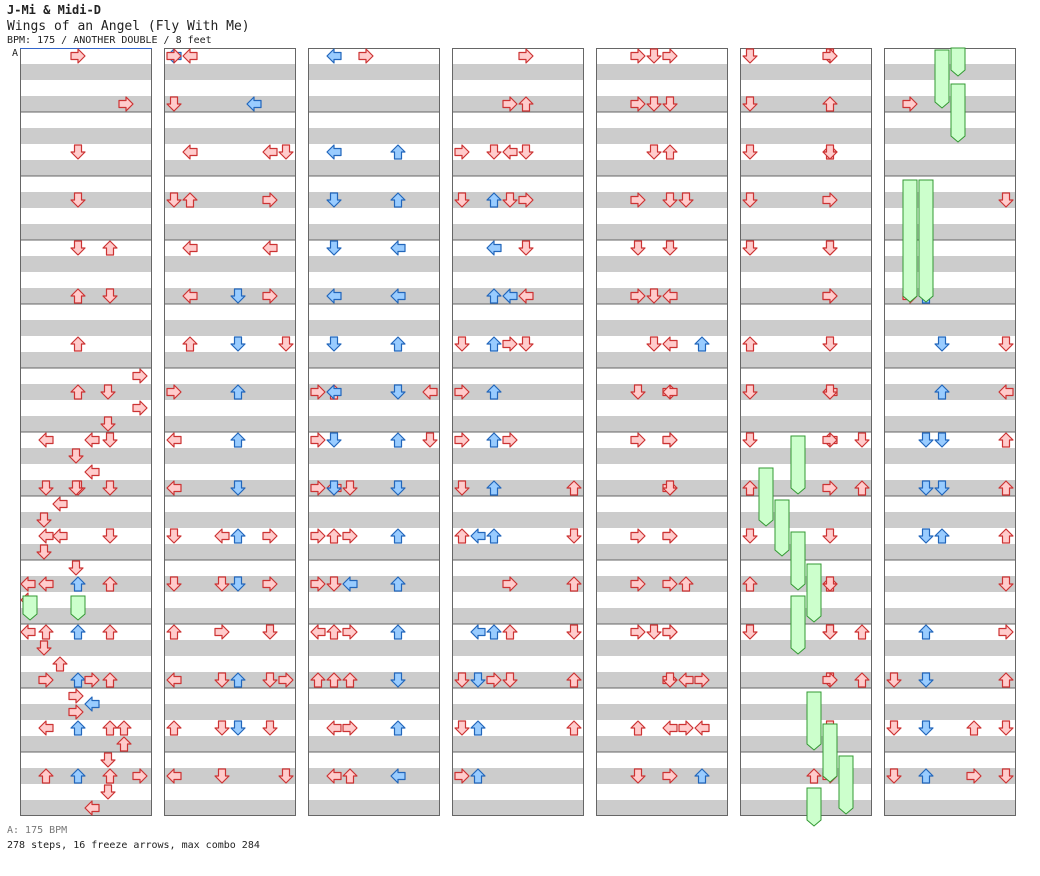 The image size is (1040, 876). What do you see at coordinates (54, 10) in the screenshot?
I see `artist-name: J-Mi & Midi-D` at bounding box center [54, 10].